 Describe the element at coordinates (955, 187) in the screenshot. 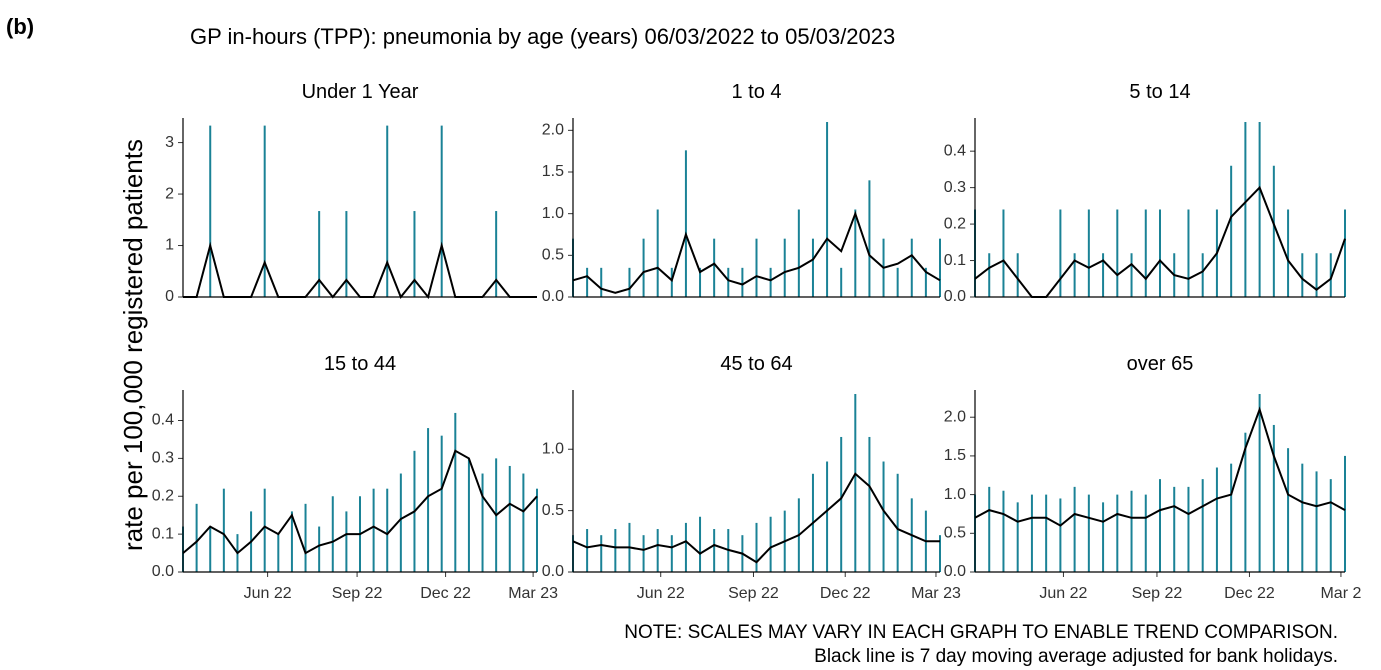

I see `y-tick-label: 0.3` at that location.